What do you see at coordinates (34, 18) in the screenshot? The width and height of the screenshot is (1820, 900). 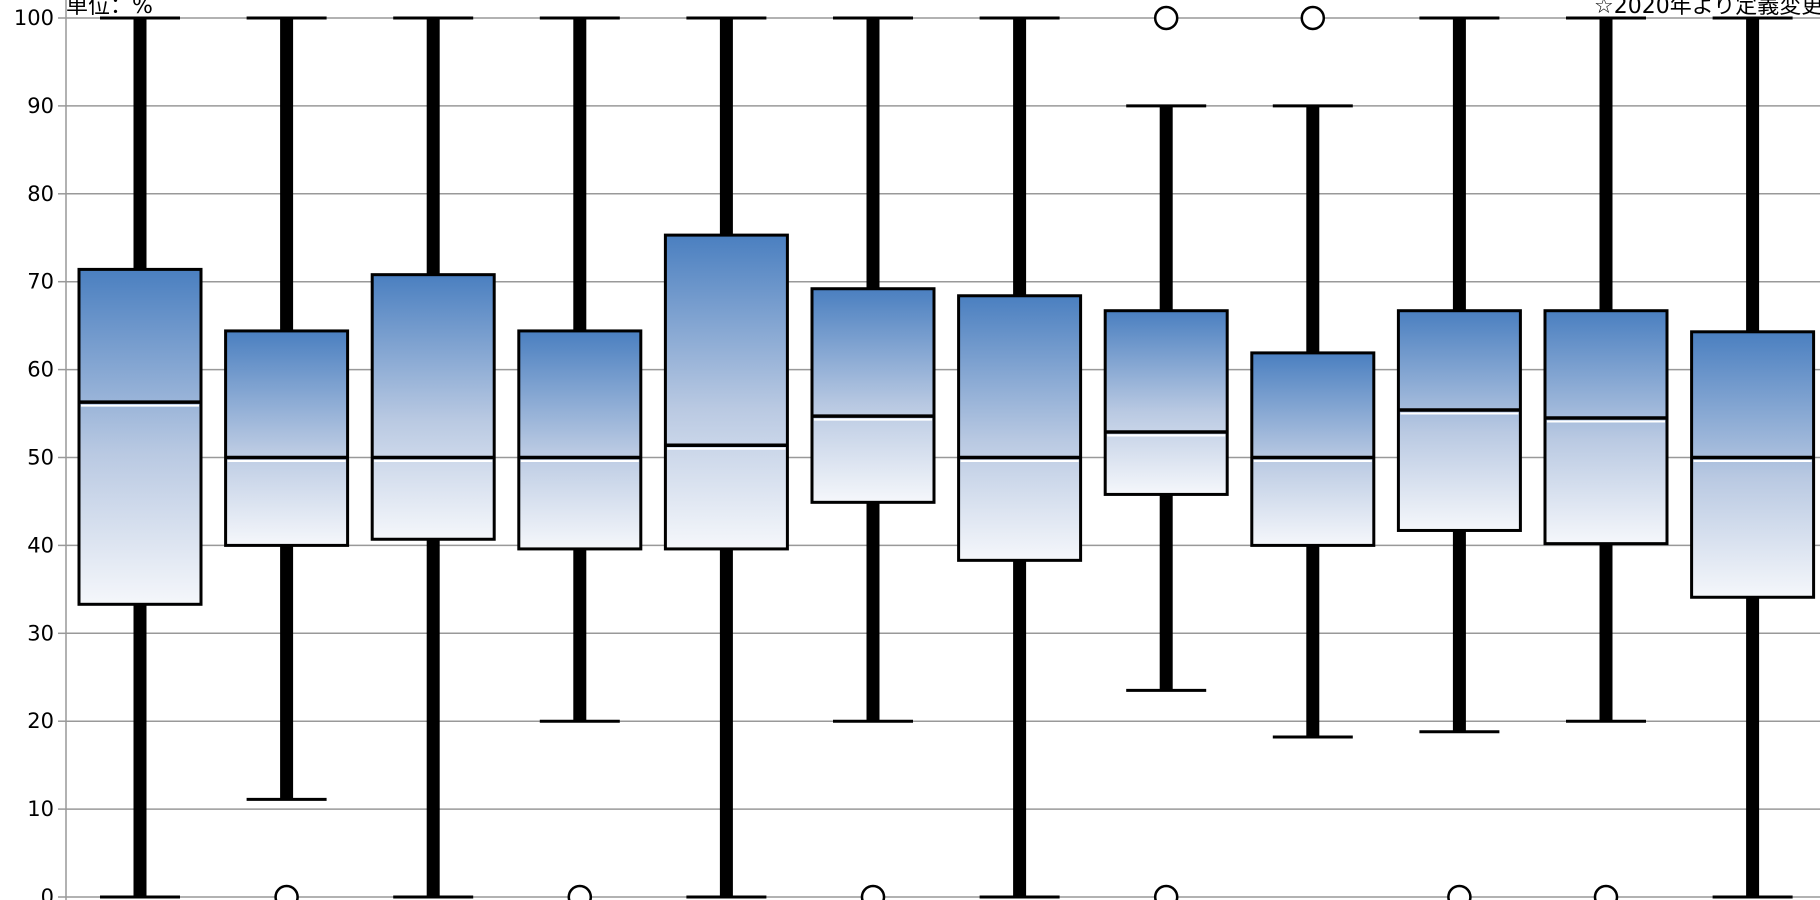 I see `y-tick-label: 100` at bounding box center [34, 18].